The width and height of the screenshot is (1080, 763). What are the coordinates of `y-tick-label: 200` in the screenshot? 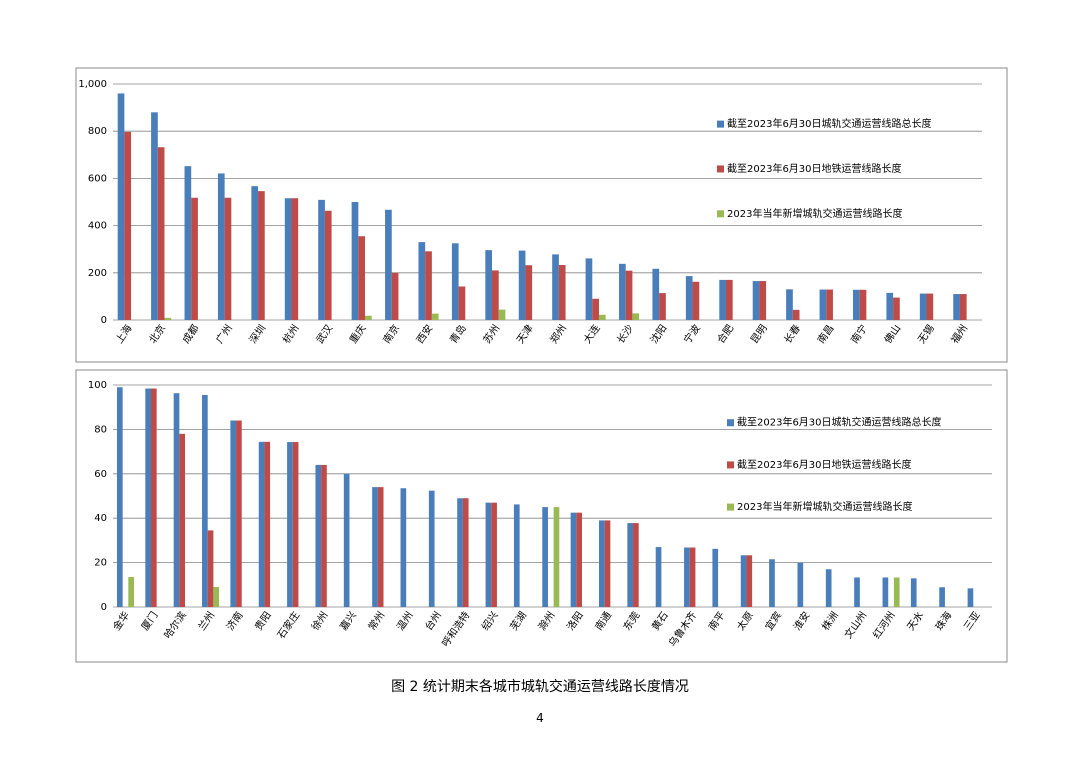 It's located at (97, 273).